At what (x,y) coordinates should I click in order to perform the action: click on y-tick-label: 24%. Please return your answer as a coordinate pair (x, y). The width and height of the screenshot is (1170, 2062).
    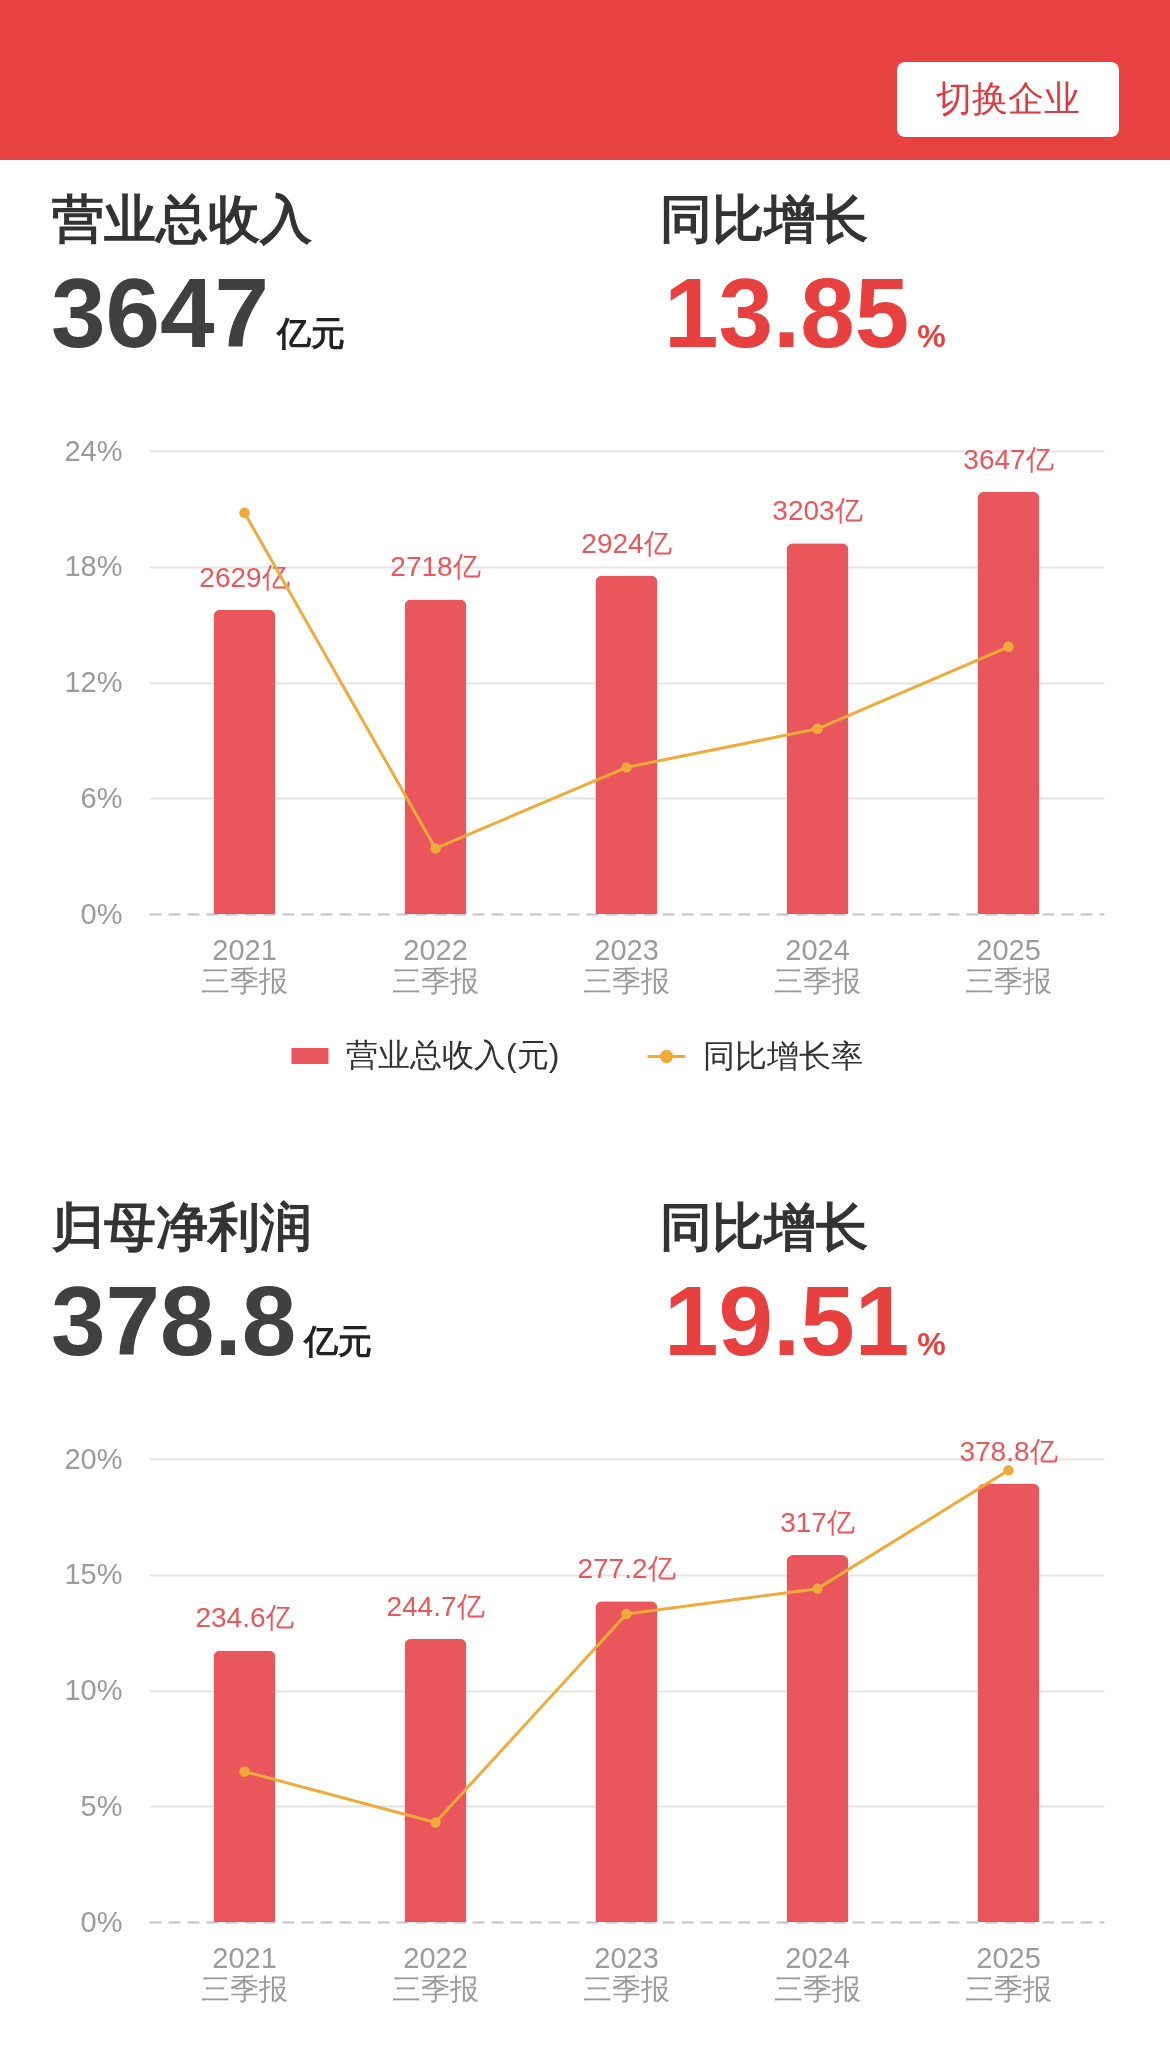
    Looking at the image, I should click on (93, 450).